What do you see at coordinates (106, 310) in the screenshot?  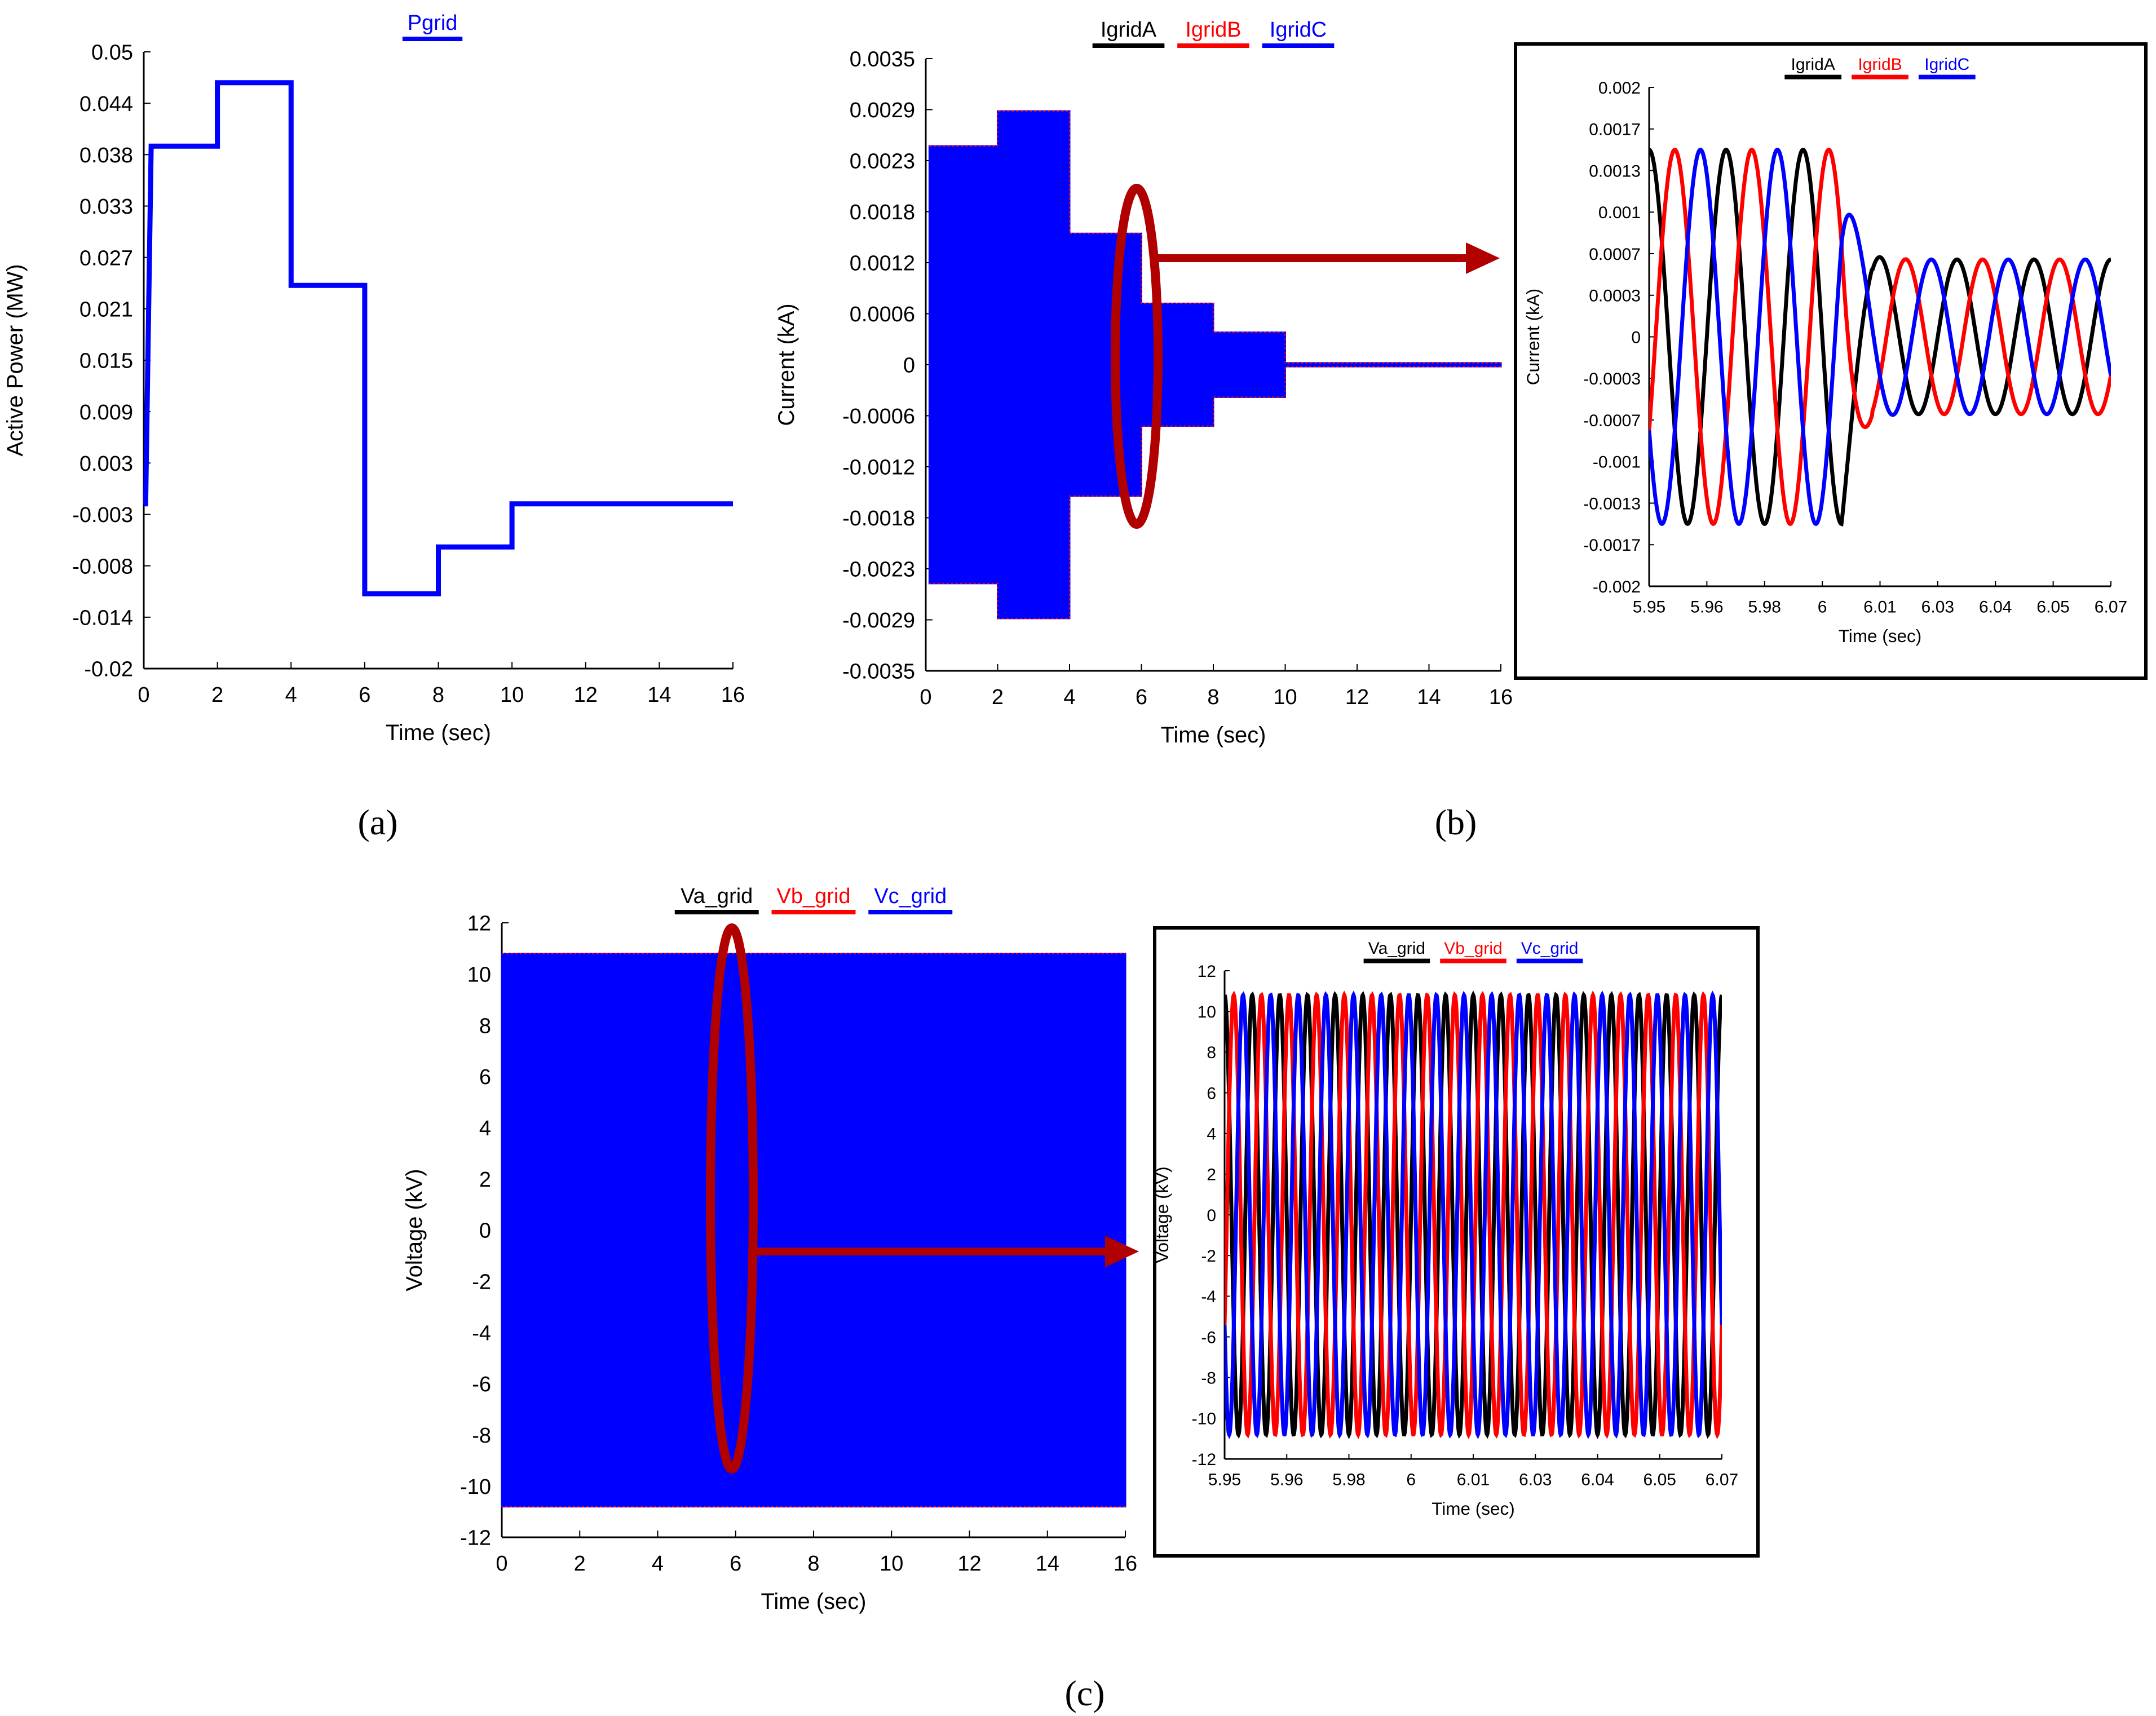 I see `y-tick-label: 0.021` at bounding box center [106, 310].